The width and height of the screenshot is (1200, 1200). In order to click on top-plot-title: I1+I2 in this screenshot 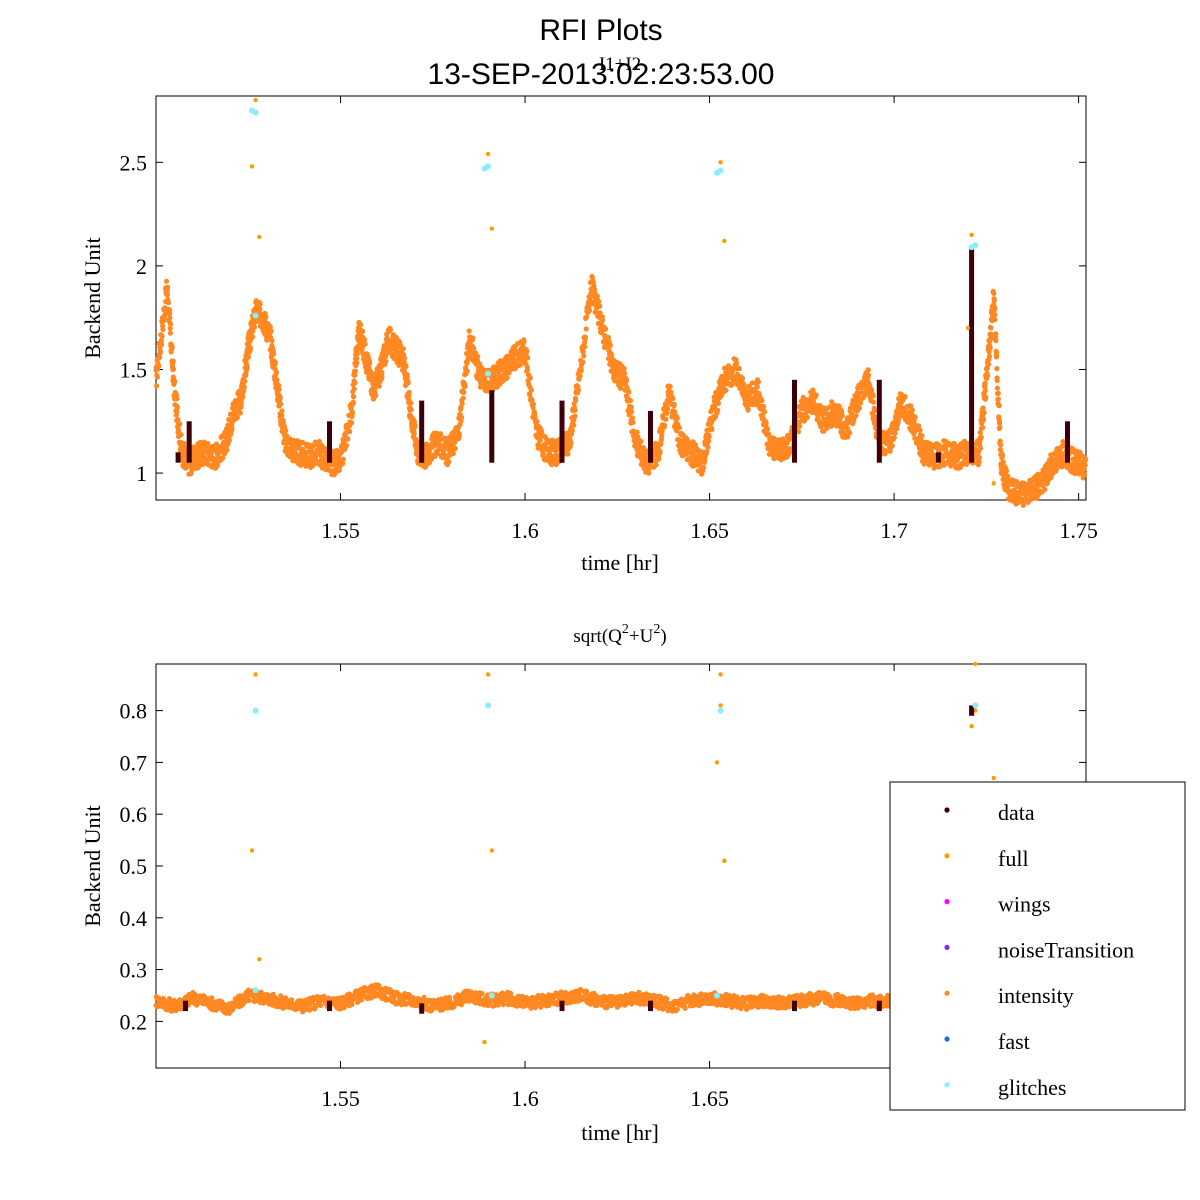, I will do `click(620, 64)`.